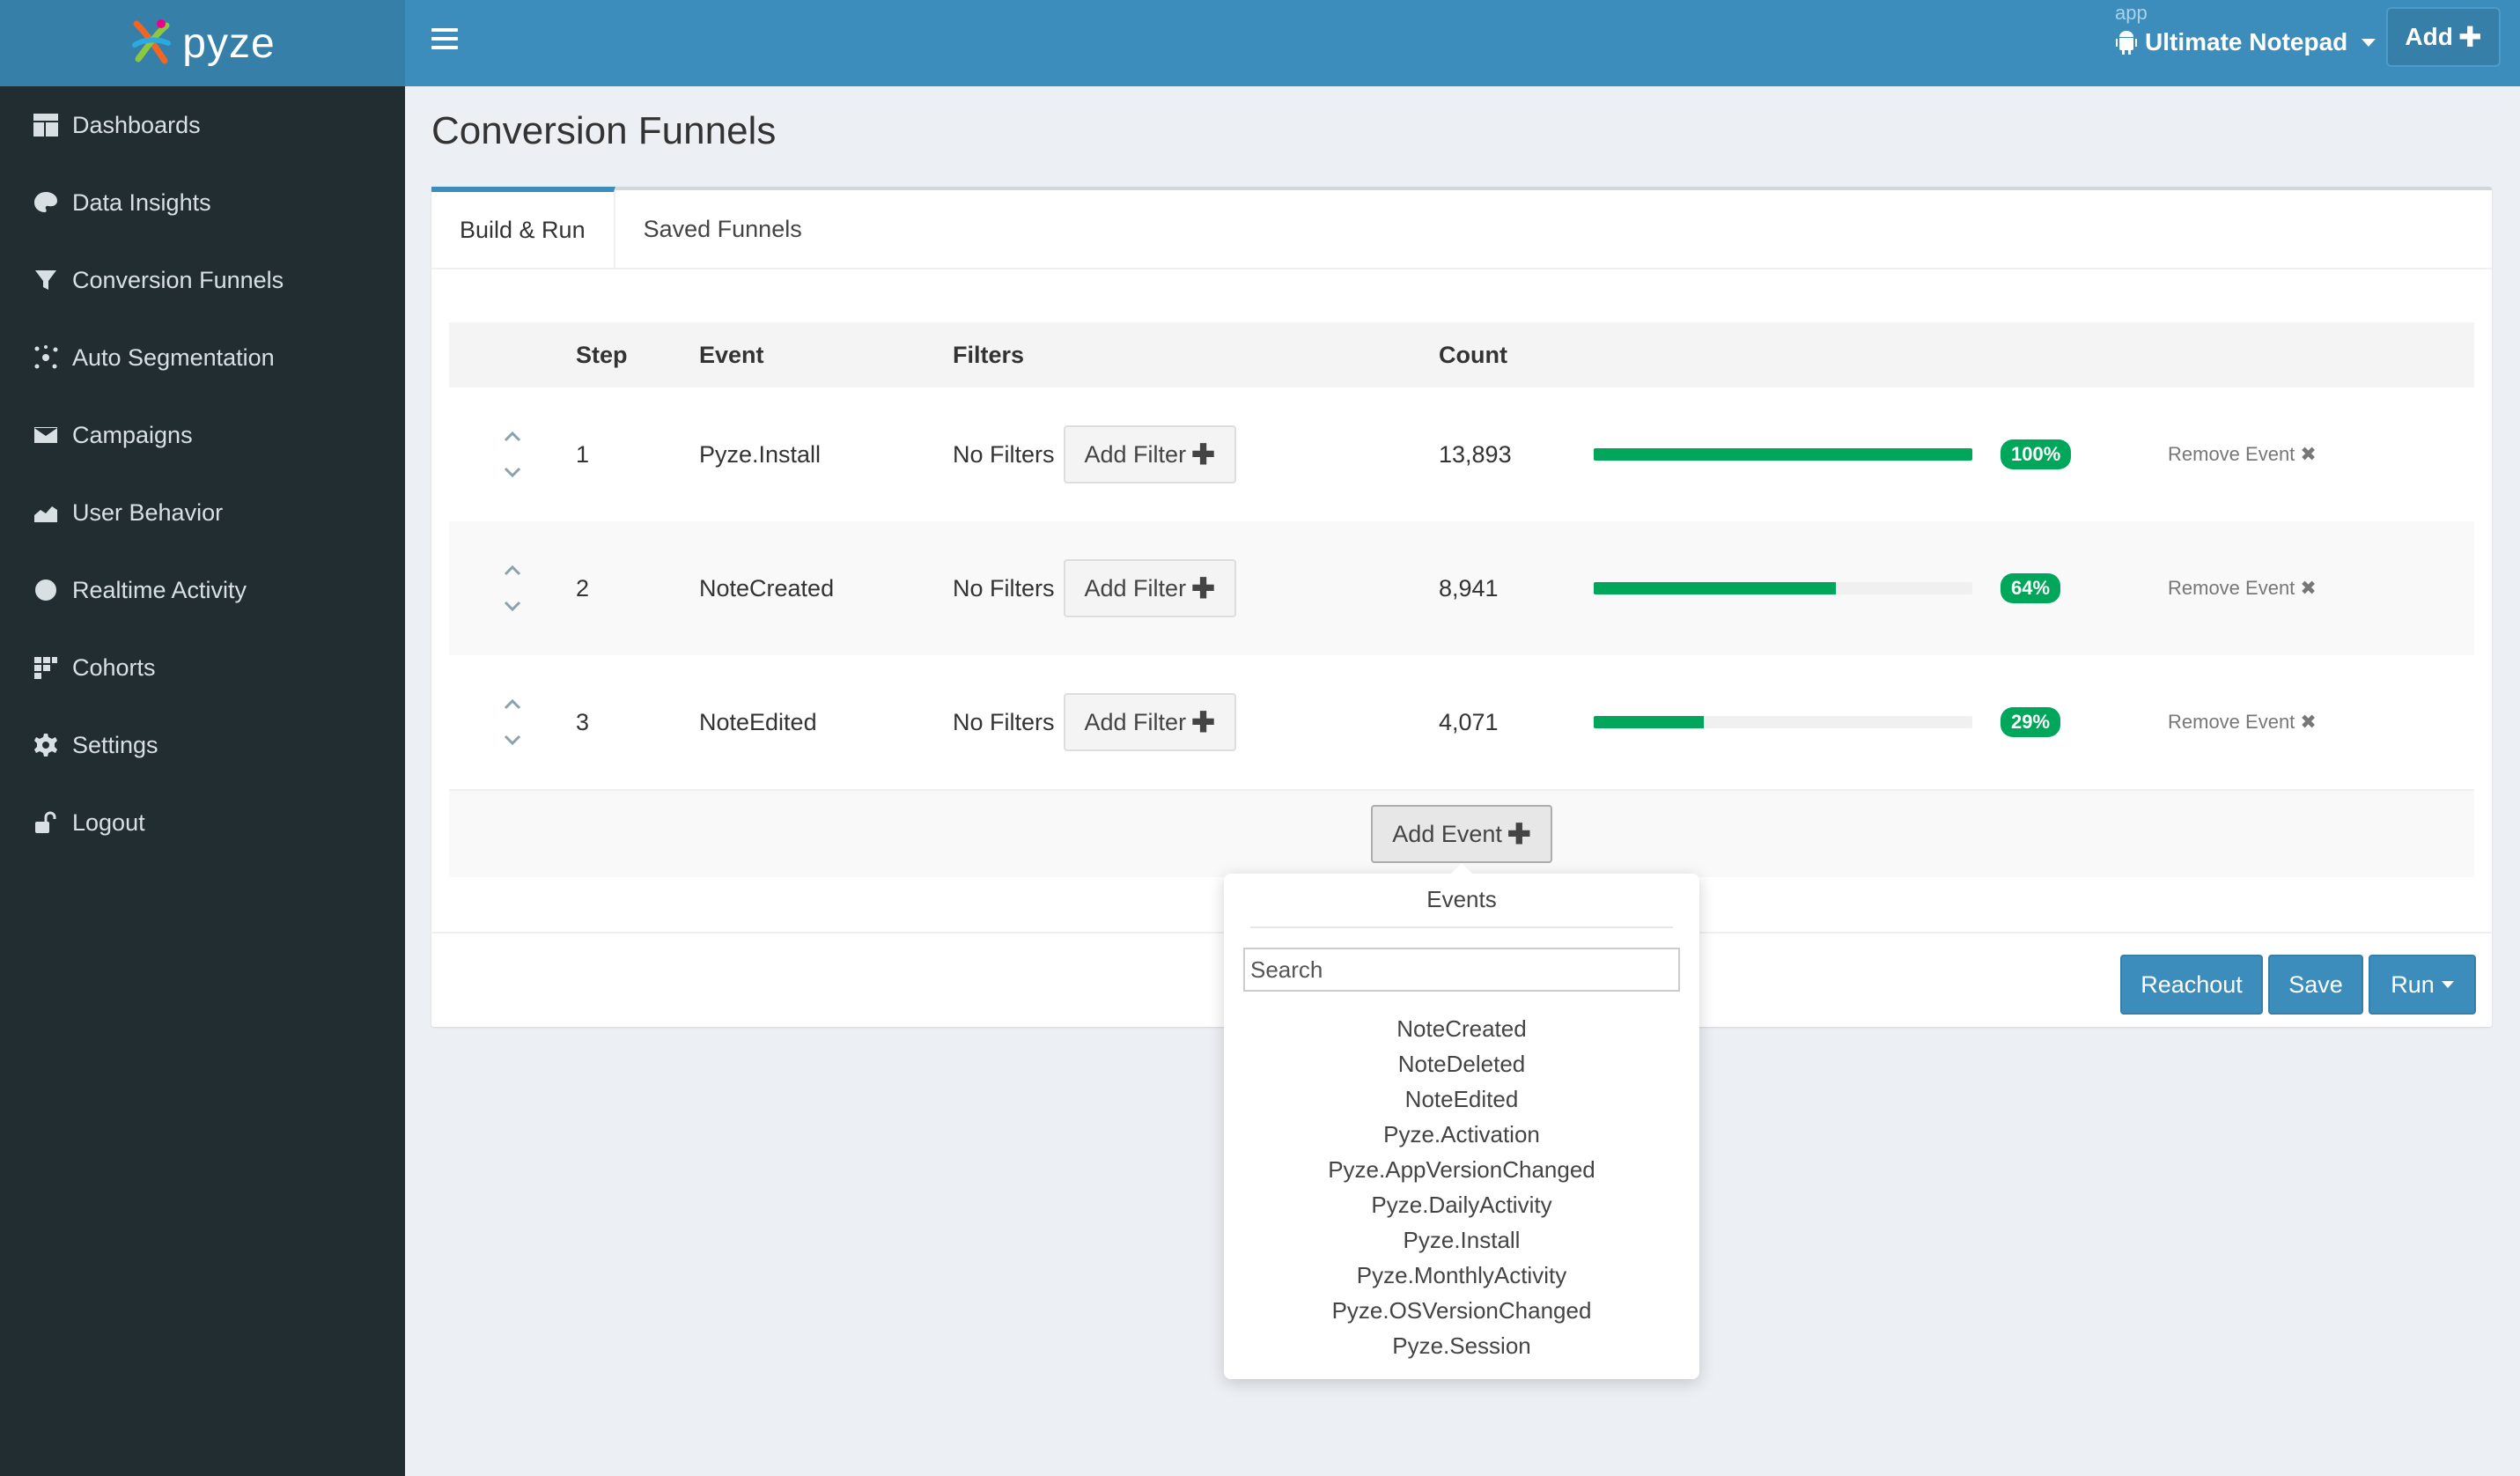 This screenshot has height=1476, width=2520. What do you see at coordinates (1461, 1064) in the screenshot?
I see `event-option: NoteDeleted` at bounding box center [1461, 1064].